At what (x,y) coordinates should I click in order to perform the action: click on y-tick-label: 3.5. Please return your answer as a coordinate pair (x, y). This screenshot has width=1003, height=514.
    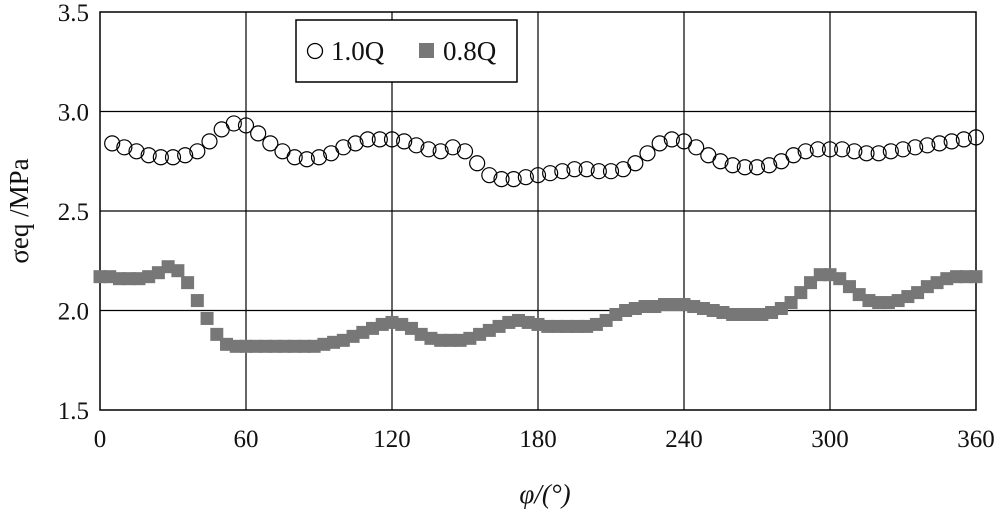
    Looking at the image, I should click on (73, 13).